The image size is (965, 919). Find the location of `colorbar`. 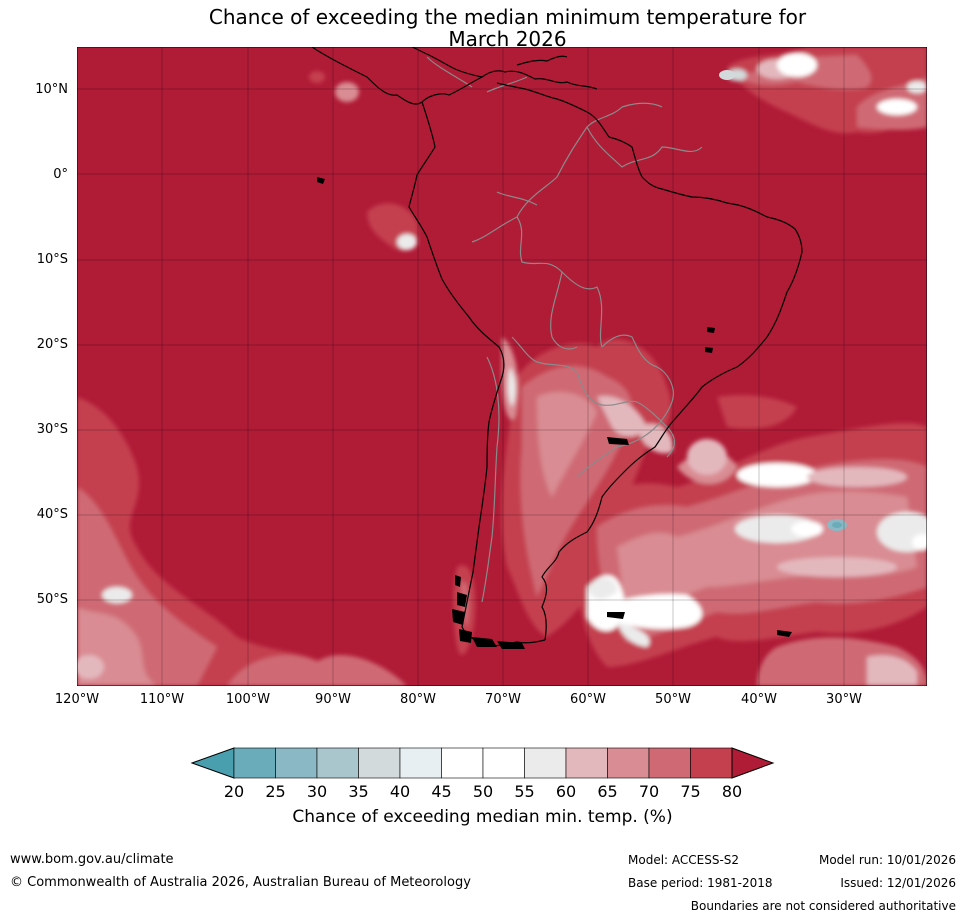

colorbar is located at coordinates (482, 763).